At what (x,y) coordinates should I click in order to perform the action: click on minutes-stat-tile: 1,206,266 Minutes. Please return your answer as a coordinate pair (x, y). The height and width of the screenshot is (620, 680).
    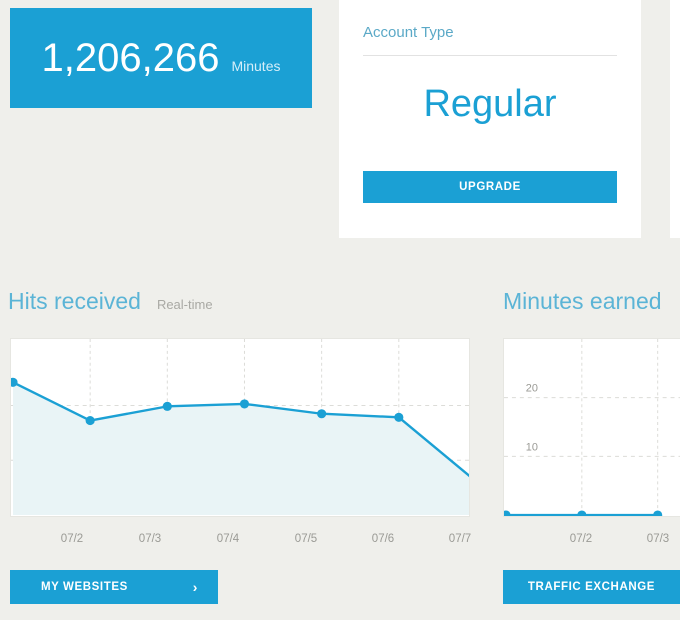
    Looking at the image, I should click on (161, 58).